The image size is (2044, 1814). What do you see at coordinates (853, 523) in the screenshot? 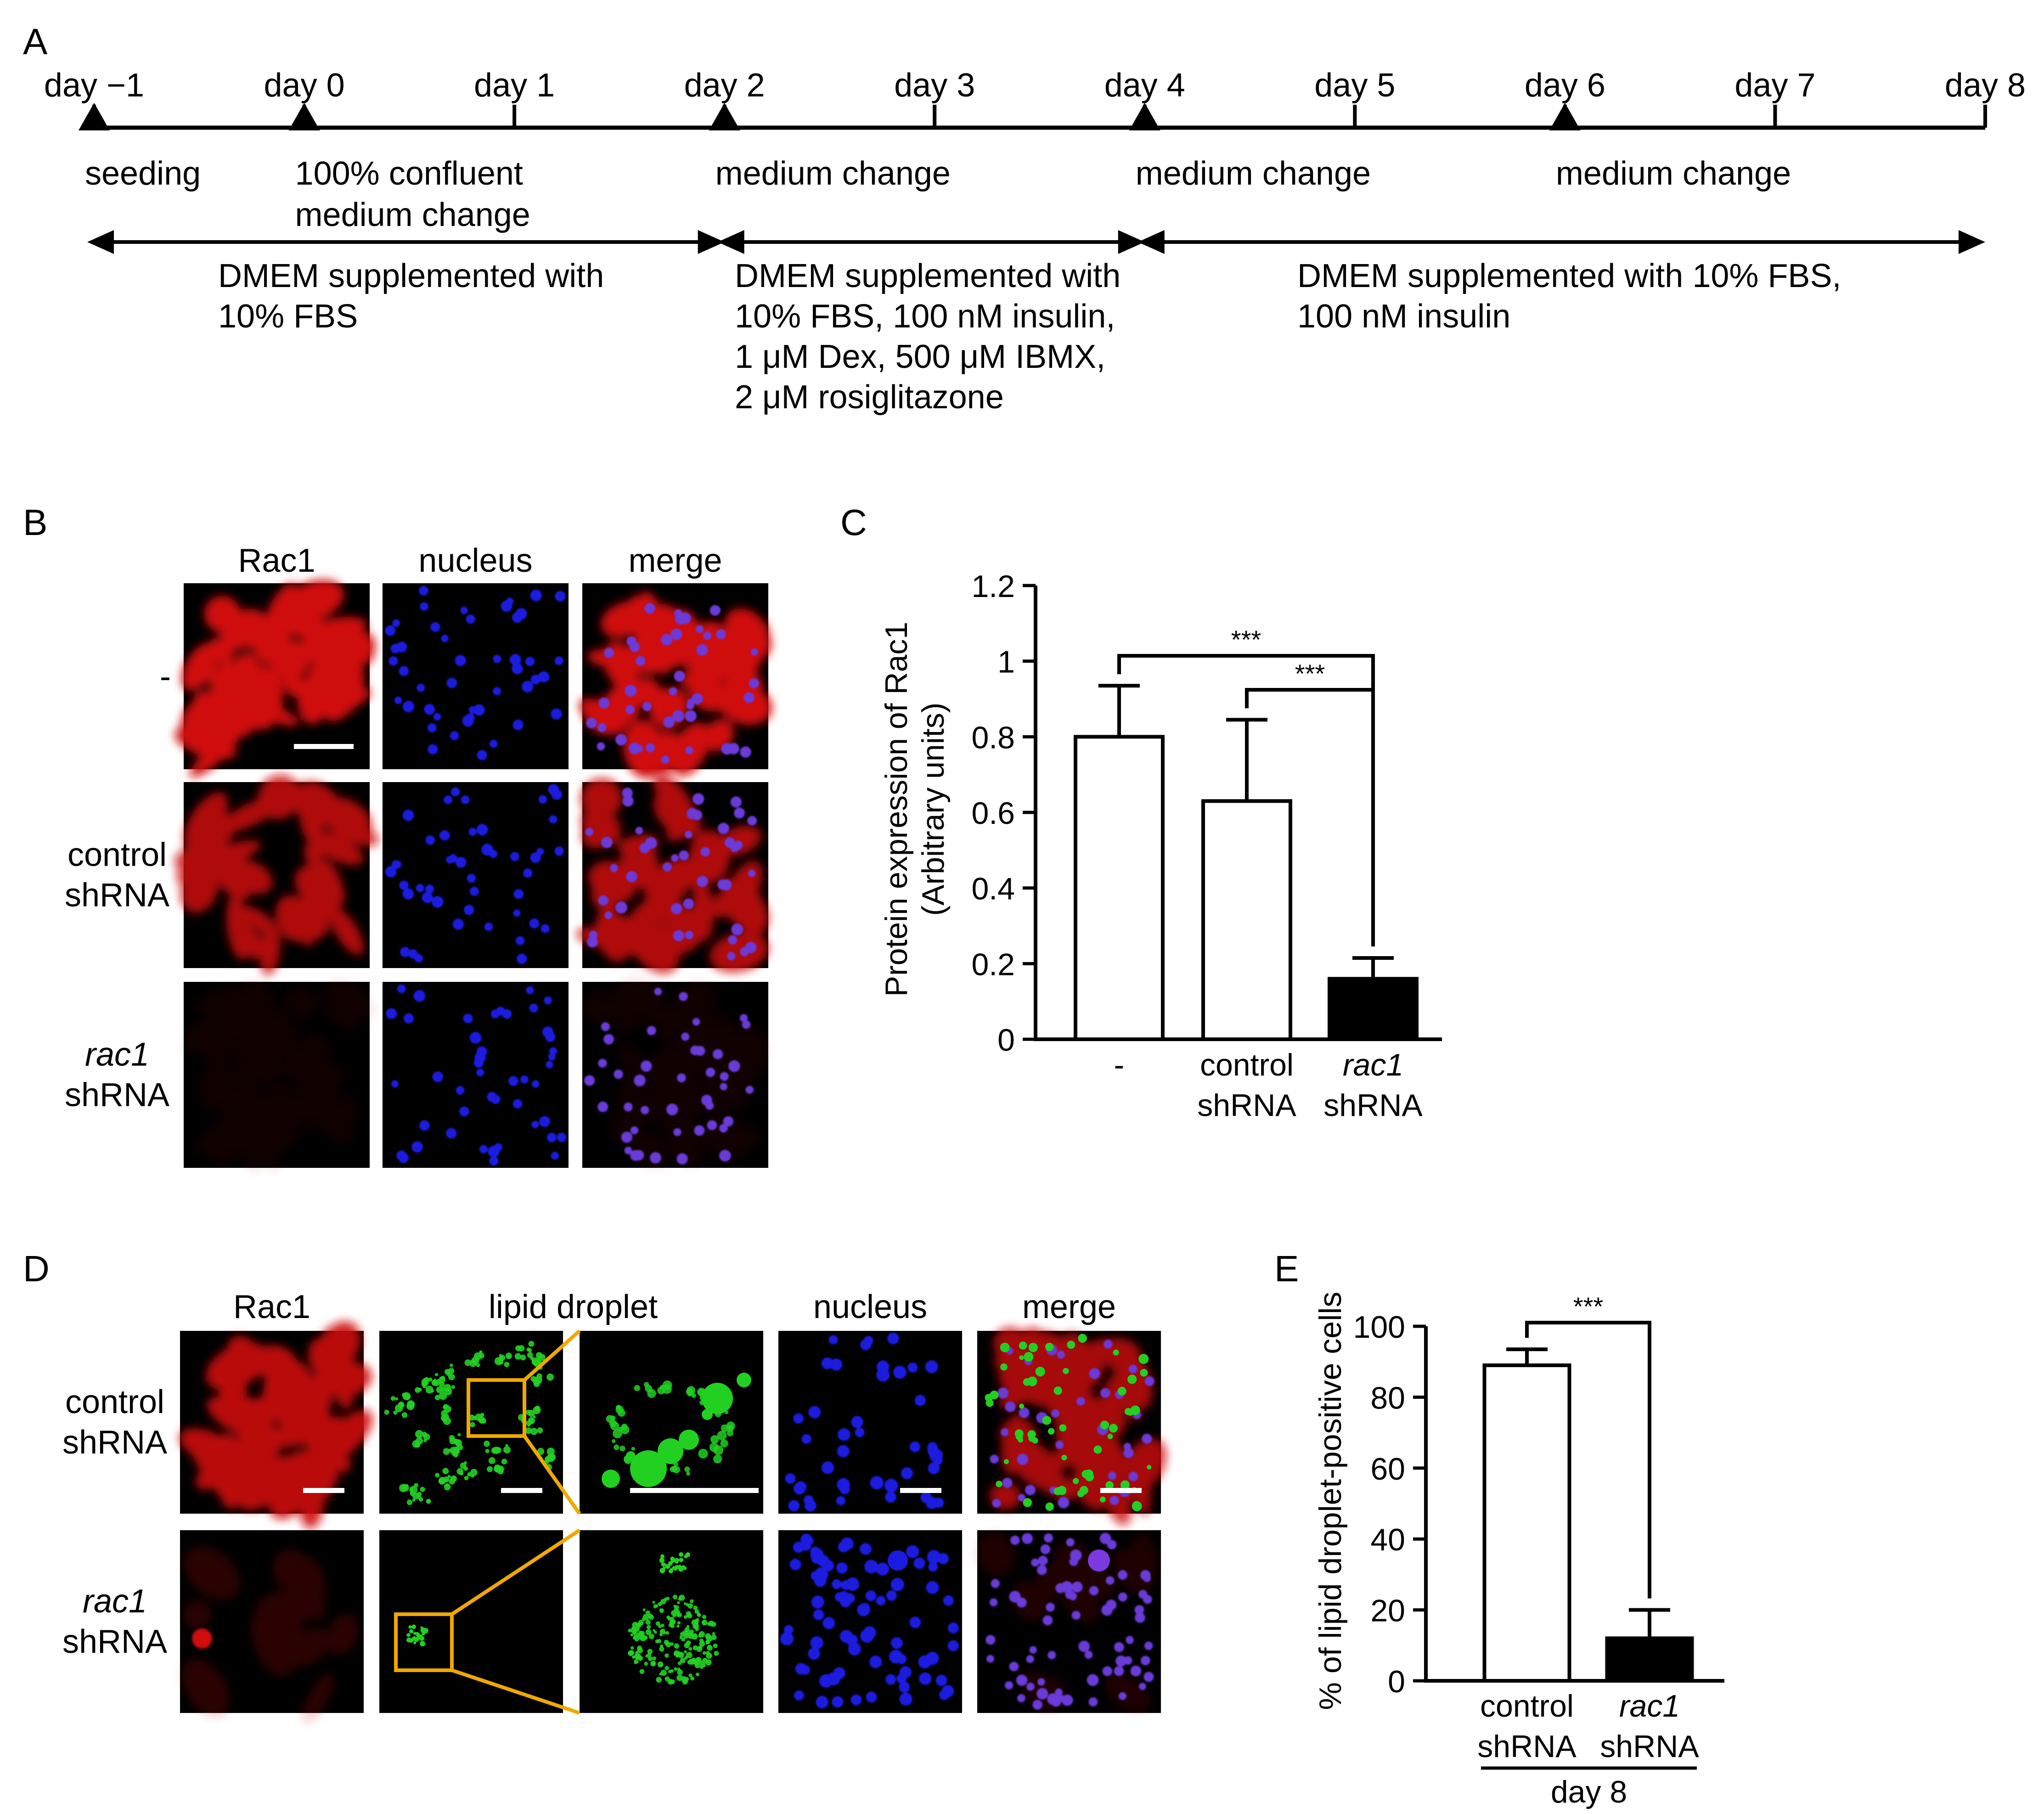
I see `panel-c-letter: C` at bounding box center [853, 523].